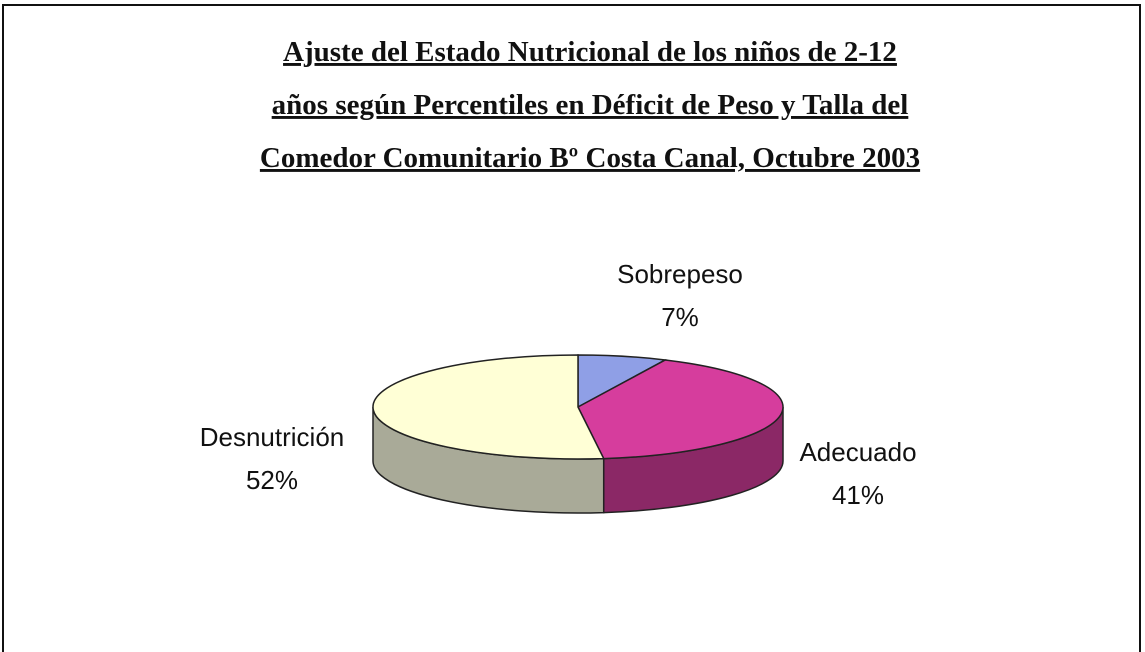  I want to click on slice-label: Adecuado, so click(857, 452).